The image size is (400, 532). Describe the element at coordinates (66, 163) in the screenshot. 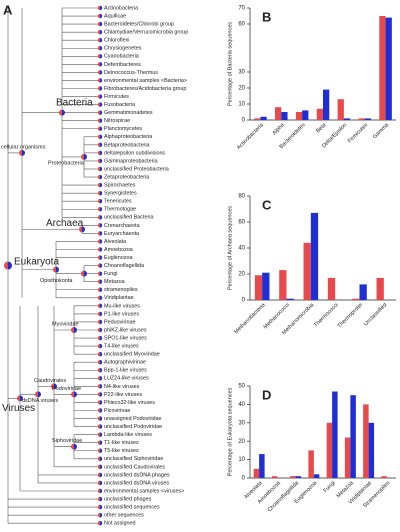

I see `clade-label: Proteobacteria` at that location.